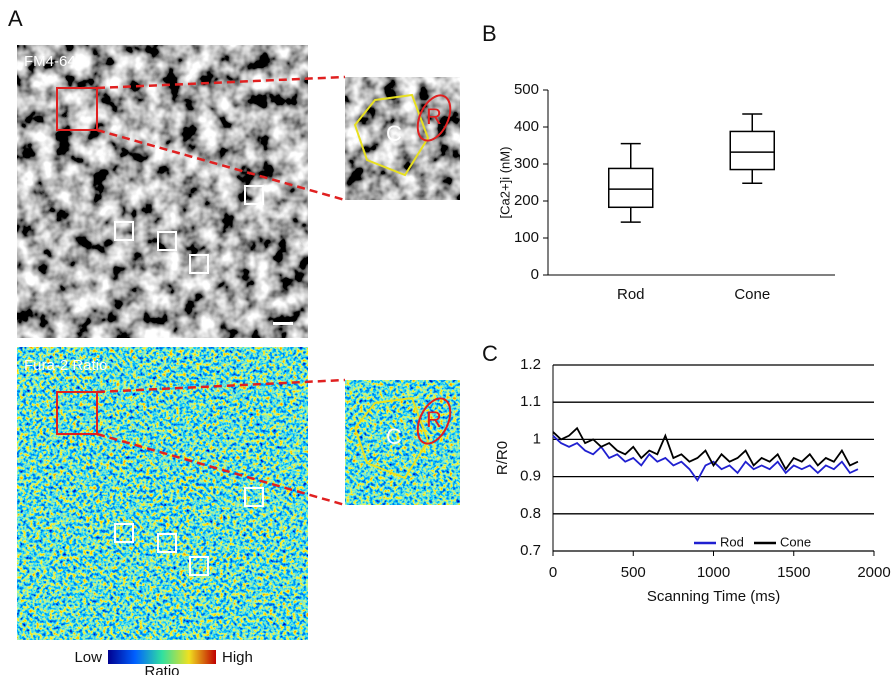  I want to click on y-tick-label: 100, so click(526, 237).